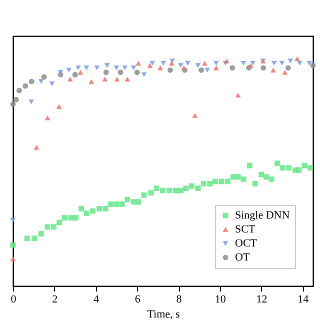 This screenshot has height=320, width=320. I want to click on x-tick-label: 14, so click(304, 300).